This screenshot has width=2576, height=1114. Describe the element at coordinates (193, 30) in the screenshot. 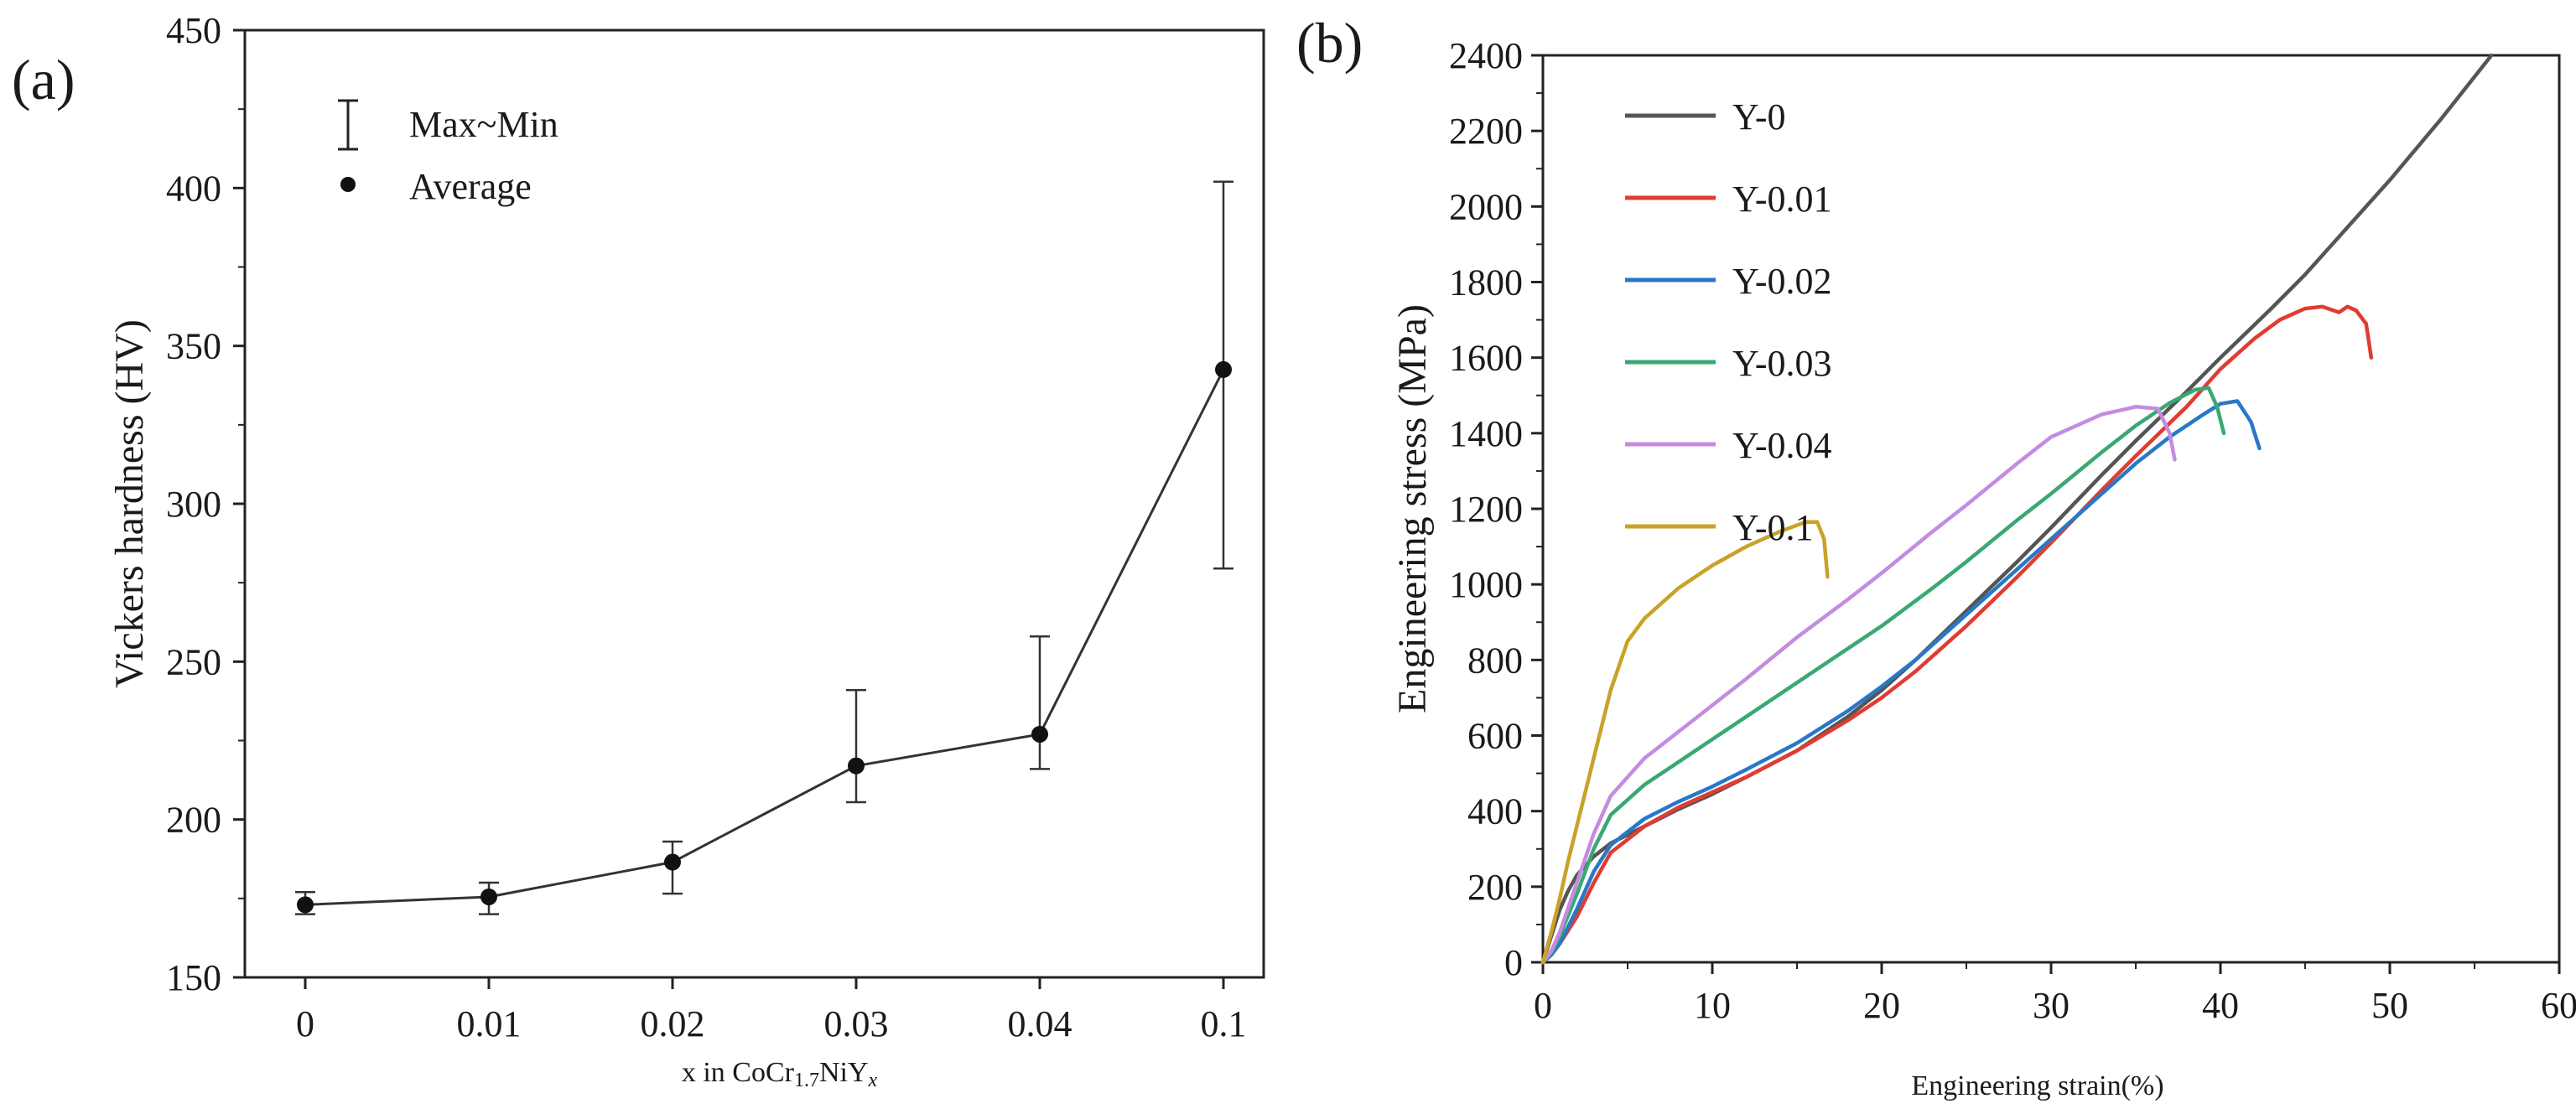

I see `y-tick-label: 450` at that location.